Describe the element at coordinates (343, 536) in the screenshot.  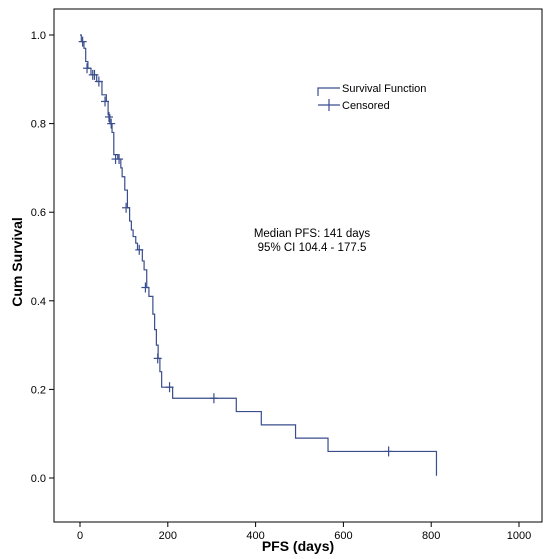
I see `x-tick-label: 600` at that location.